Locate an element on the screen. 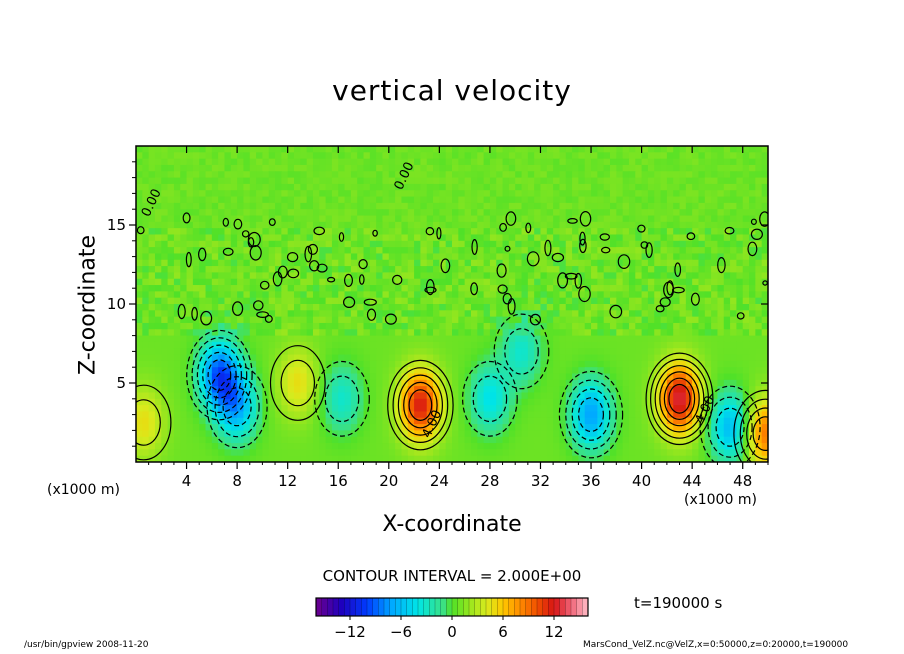  colorbar-tick-label: 12 is located at coordinates (553, 632).